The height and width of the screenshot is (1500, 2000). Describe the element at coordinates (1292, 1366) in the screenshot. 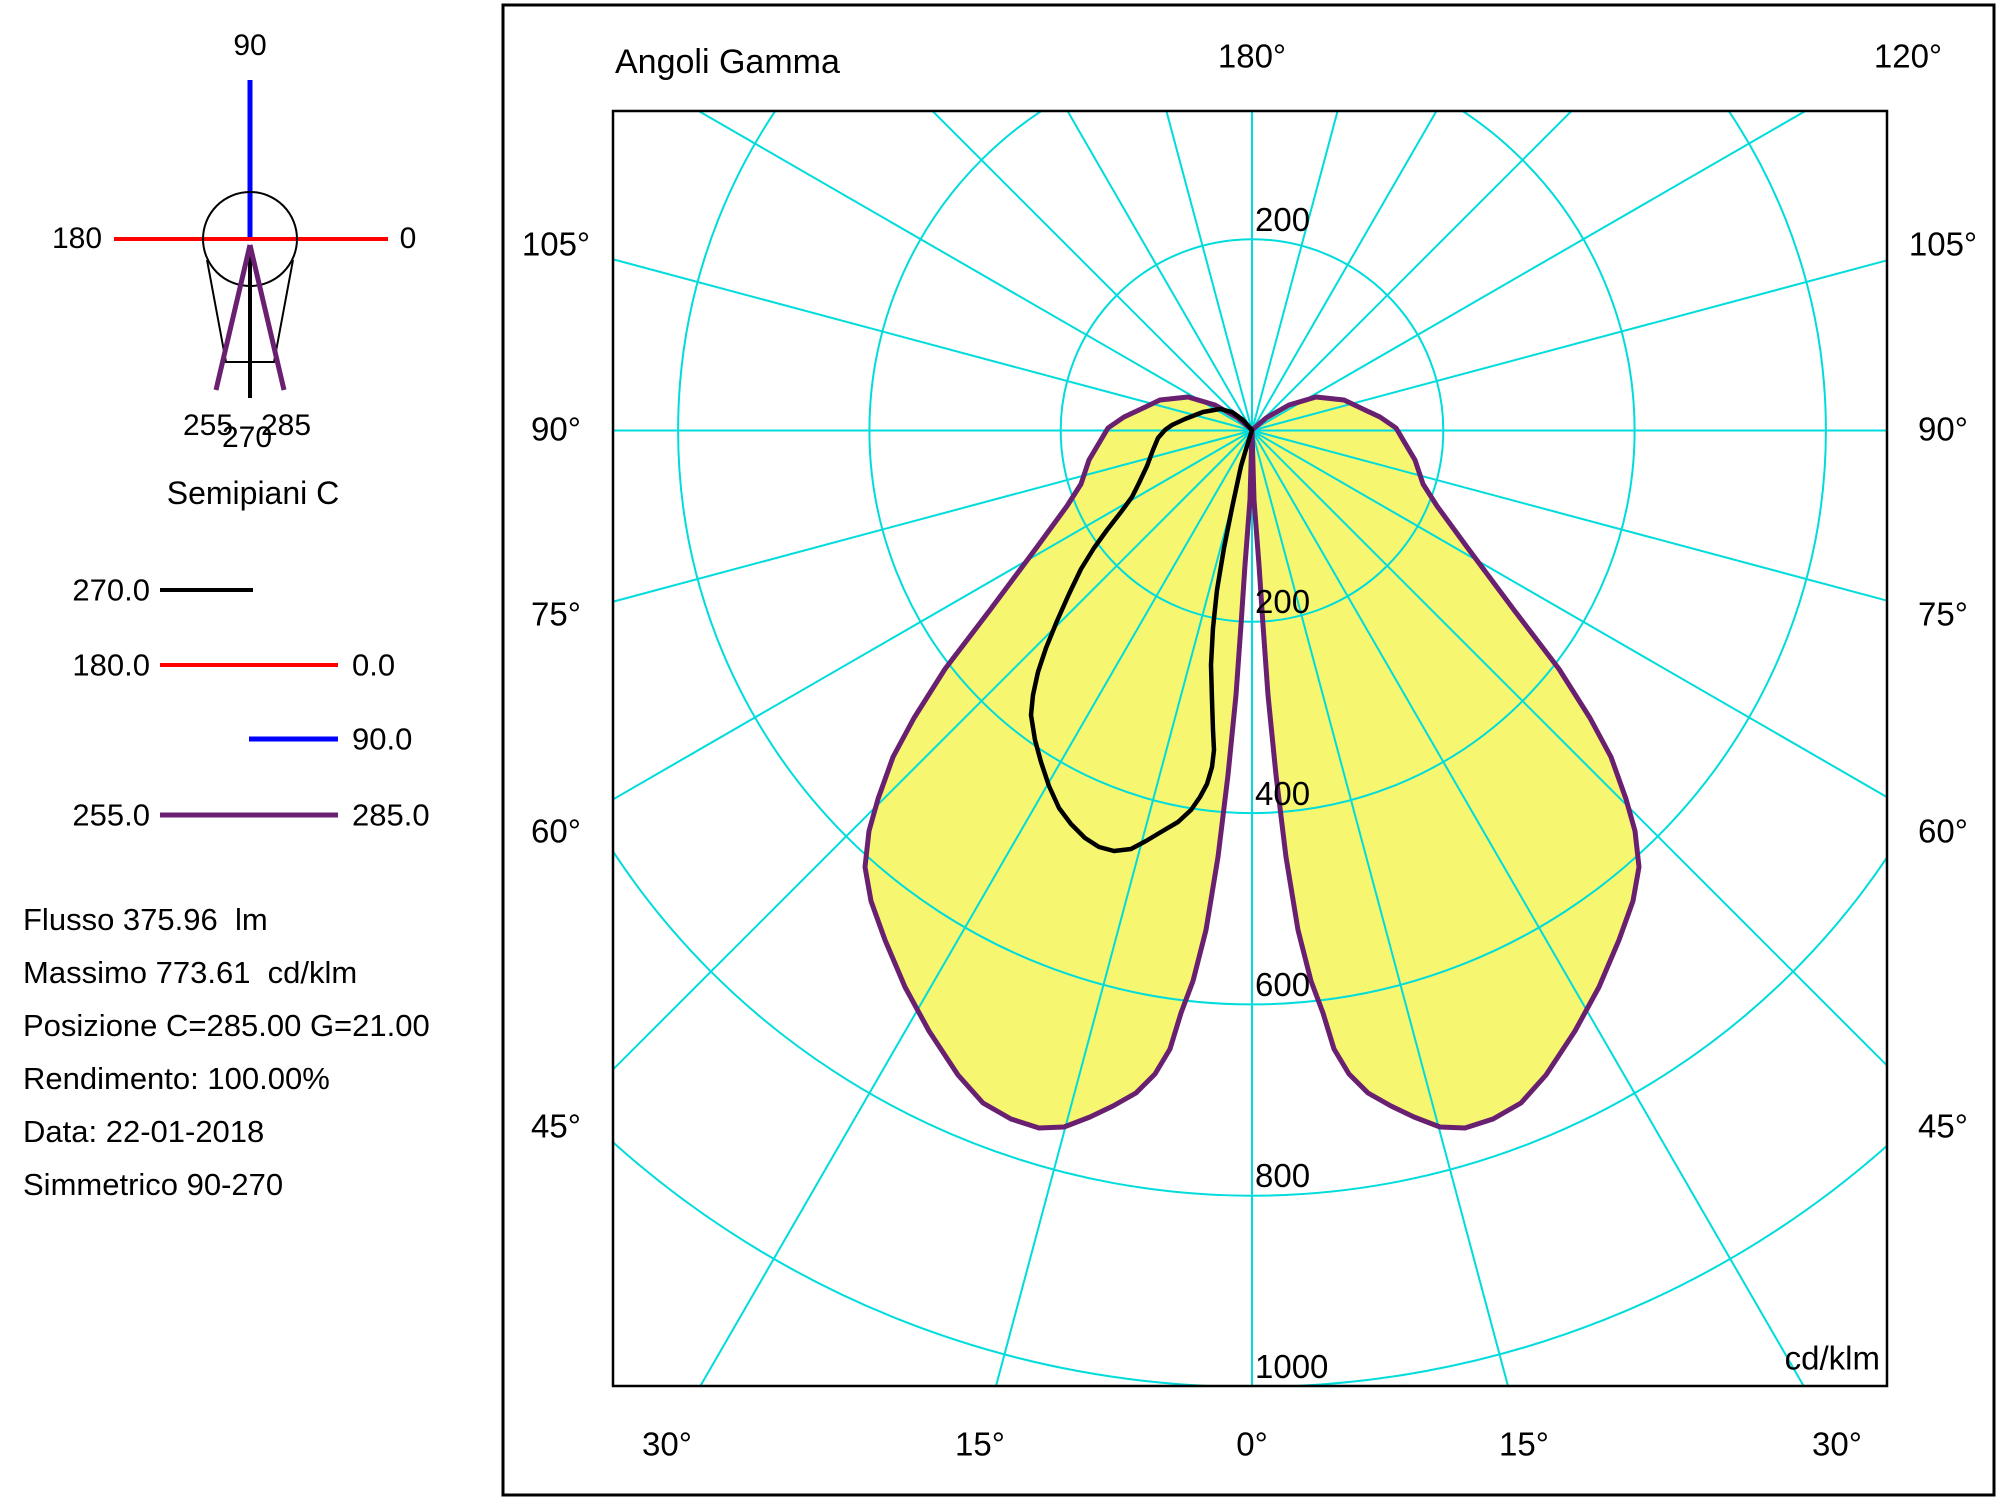

I see `ring-label-1000: 1000` at that location.